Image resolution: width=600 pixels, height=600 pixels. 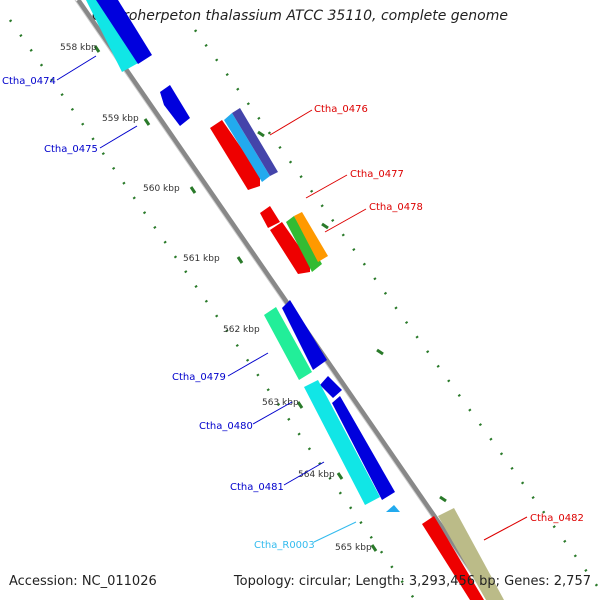 I want to click on scale-label: 560 kbp, so click(x=161, y=189).